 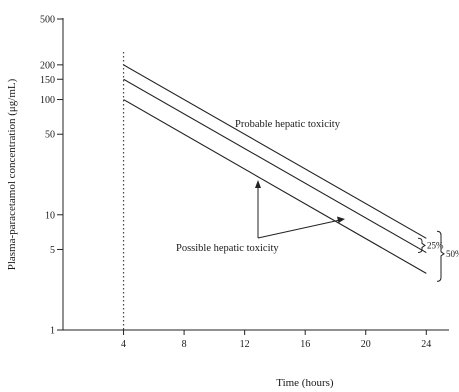 What do you see at coordinates (431, 256) in the screenshot?
I see `bracket-group` at bounding box center [431, 256].